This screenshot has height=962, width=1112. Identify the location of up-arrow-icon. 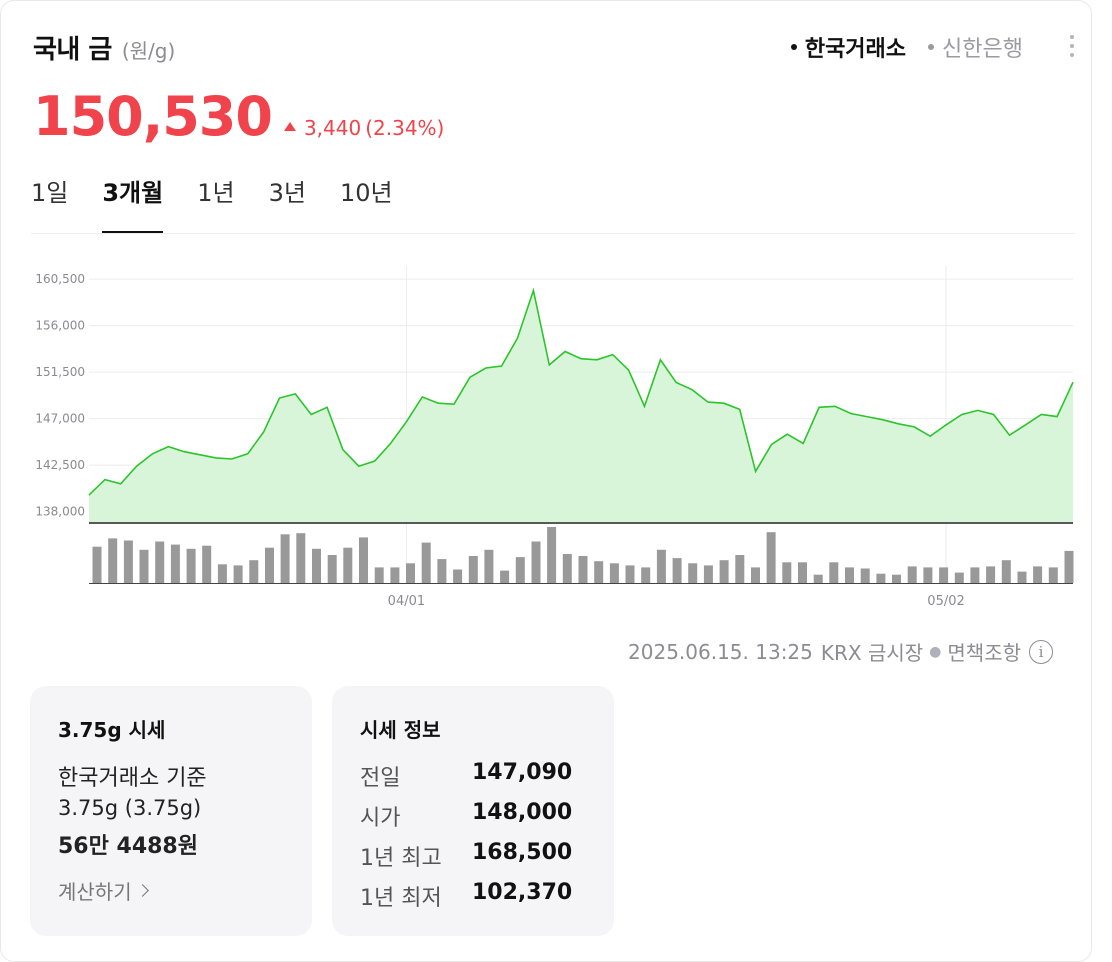
(289, 126).